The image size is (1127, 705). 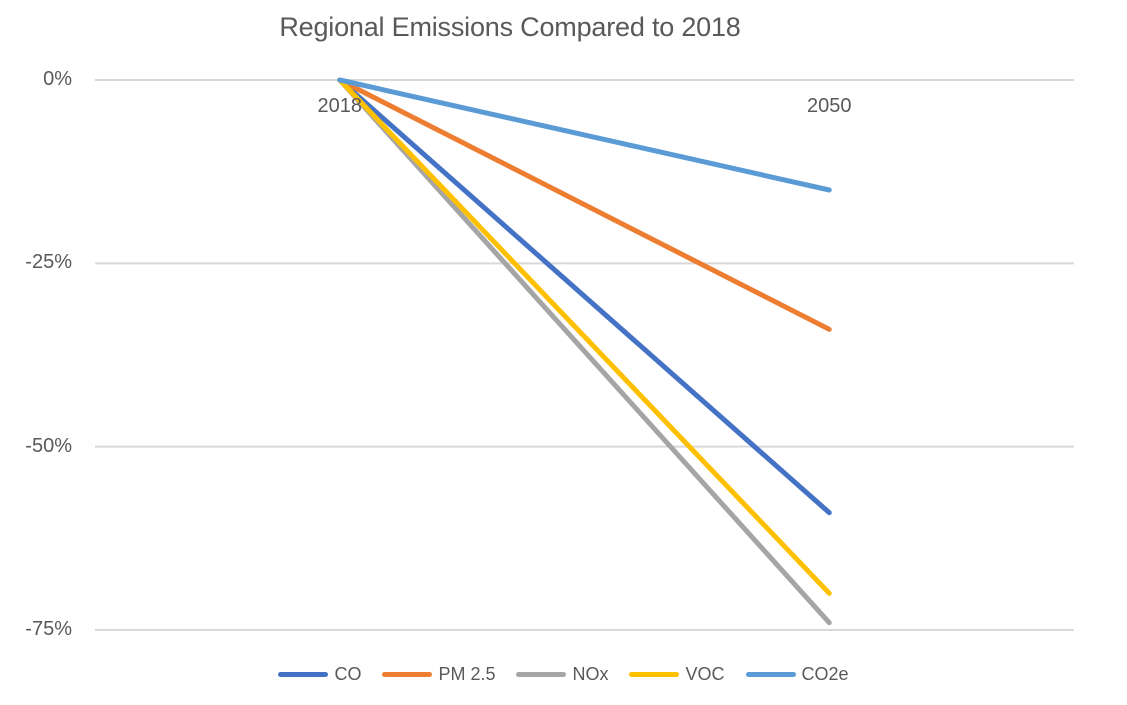 I want to click on legend: CO PM 2.5 NOx VOC CO2e, so click(x=563, y=674).